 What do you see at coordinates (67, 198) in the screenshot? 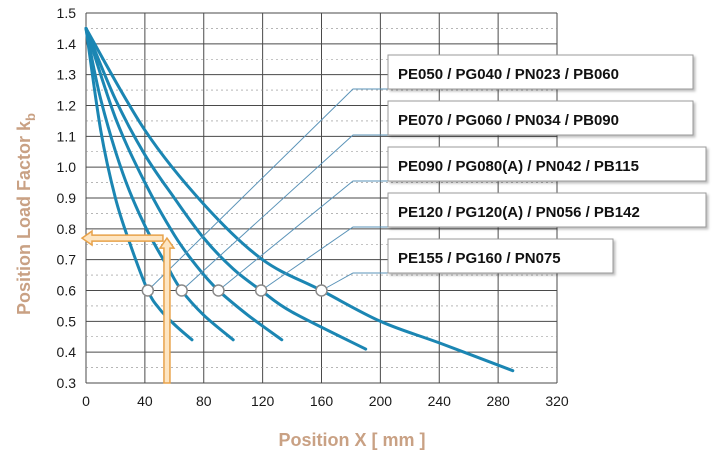
I see `y-tick-label: 0.9` at bounding box center [67, 198].